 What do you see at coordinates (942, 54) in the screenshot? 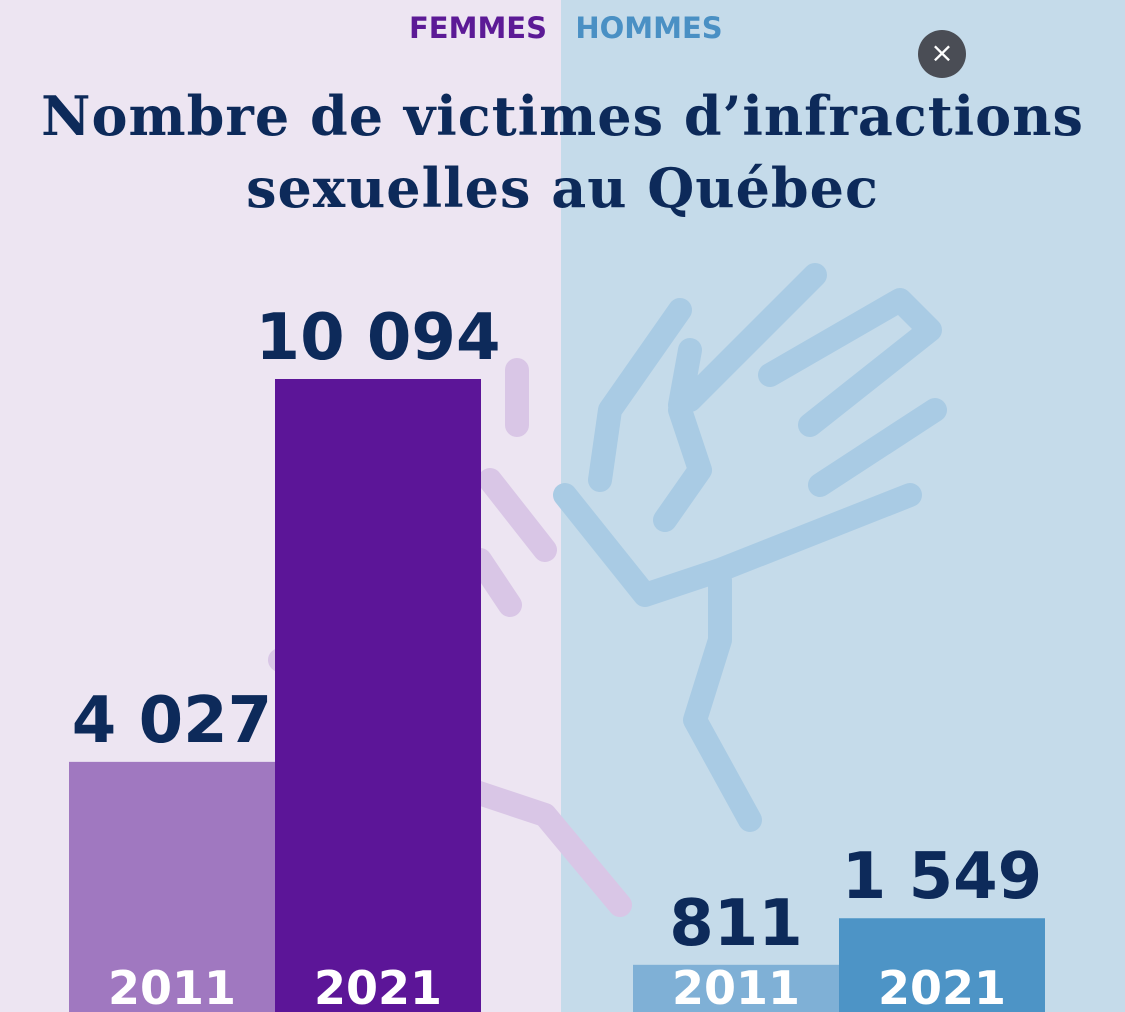
I see `close-button: ×` at bounding box center [942, 54].